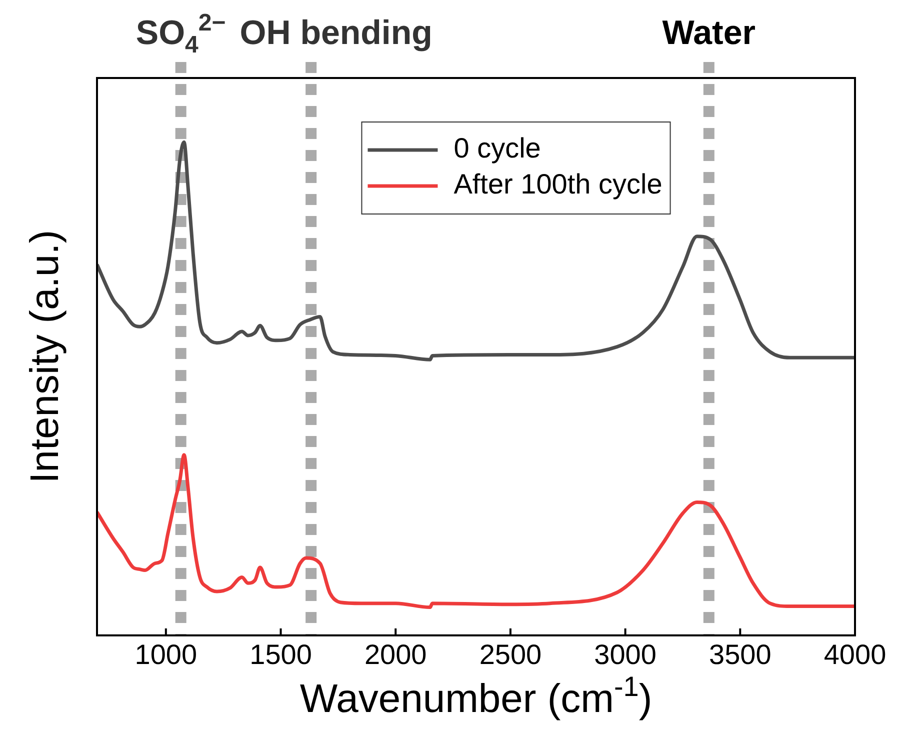 This screenshot has width=910, height=739. Describe the element at coordinates (395, 654) in the screenshot. I see `x-tick-label: 2000` at that location.